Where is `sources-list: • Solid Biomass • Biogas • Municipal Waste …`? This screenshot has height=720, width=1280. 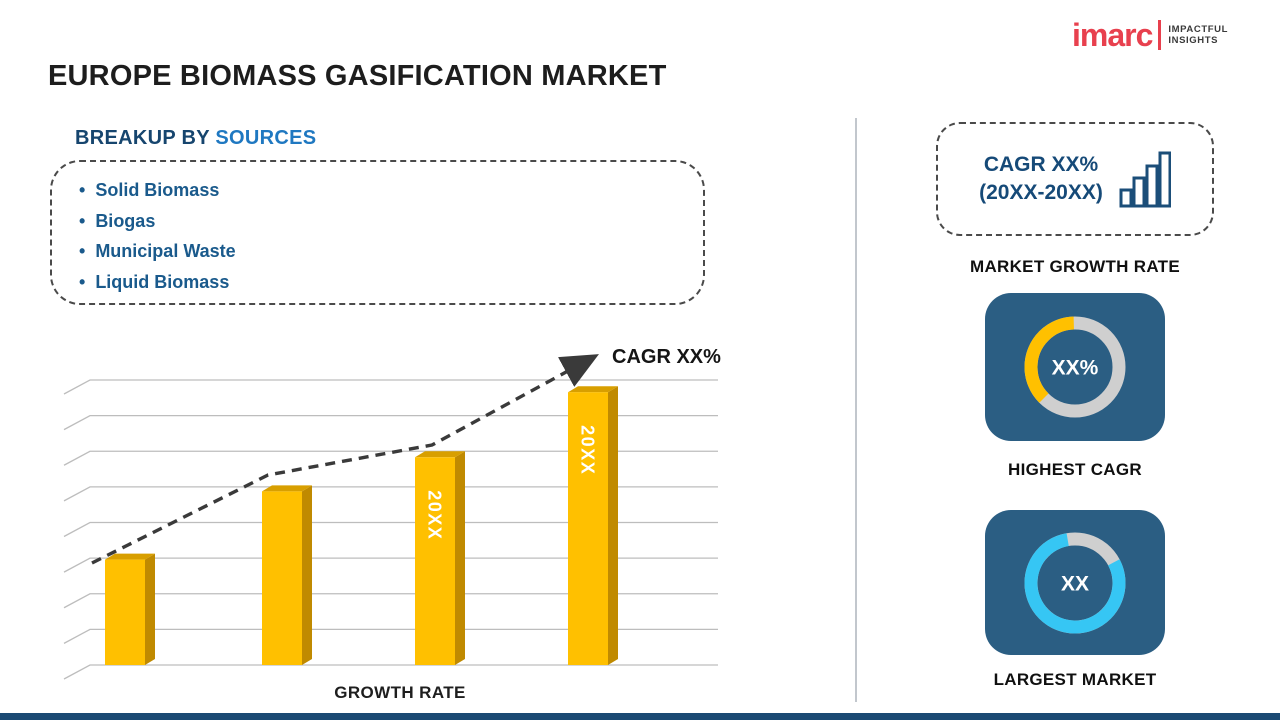 sources-list: • Solid Biomass • Biogas • Municipal Waste … is located at coordinates (381, 236).